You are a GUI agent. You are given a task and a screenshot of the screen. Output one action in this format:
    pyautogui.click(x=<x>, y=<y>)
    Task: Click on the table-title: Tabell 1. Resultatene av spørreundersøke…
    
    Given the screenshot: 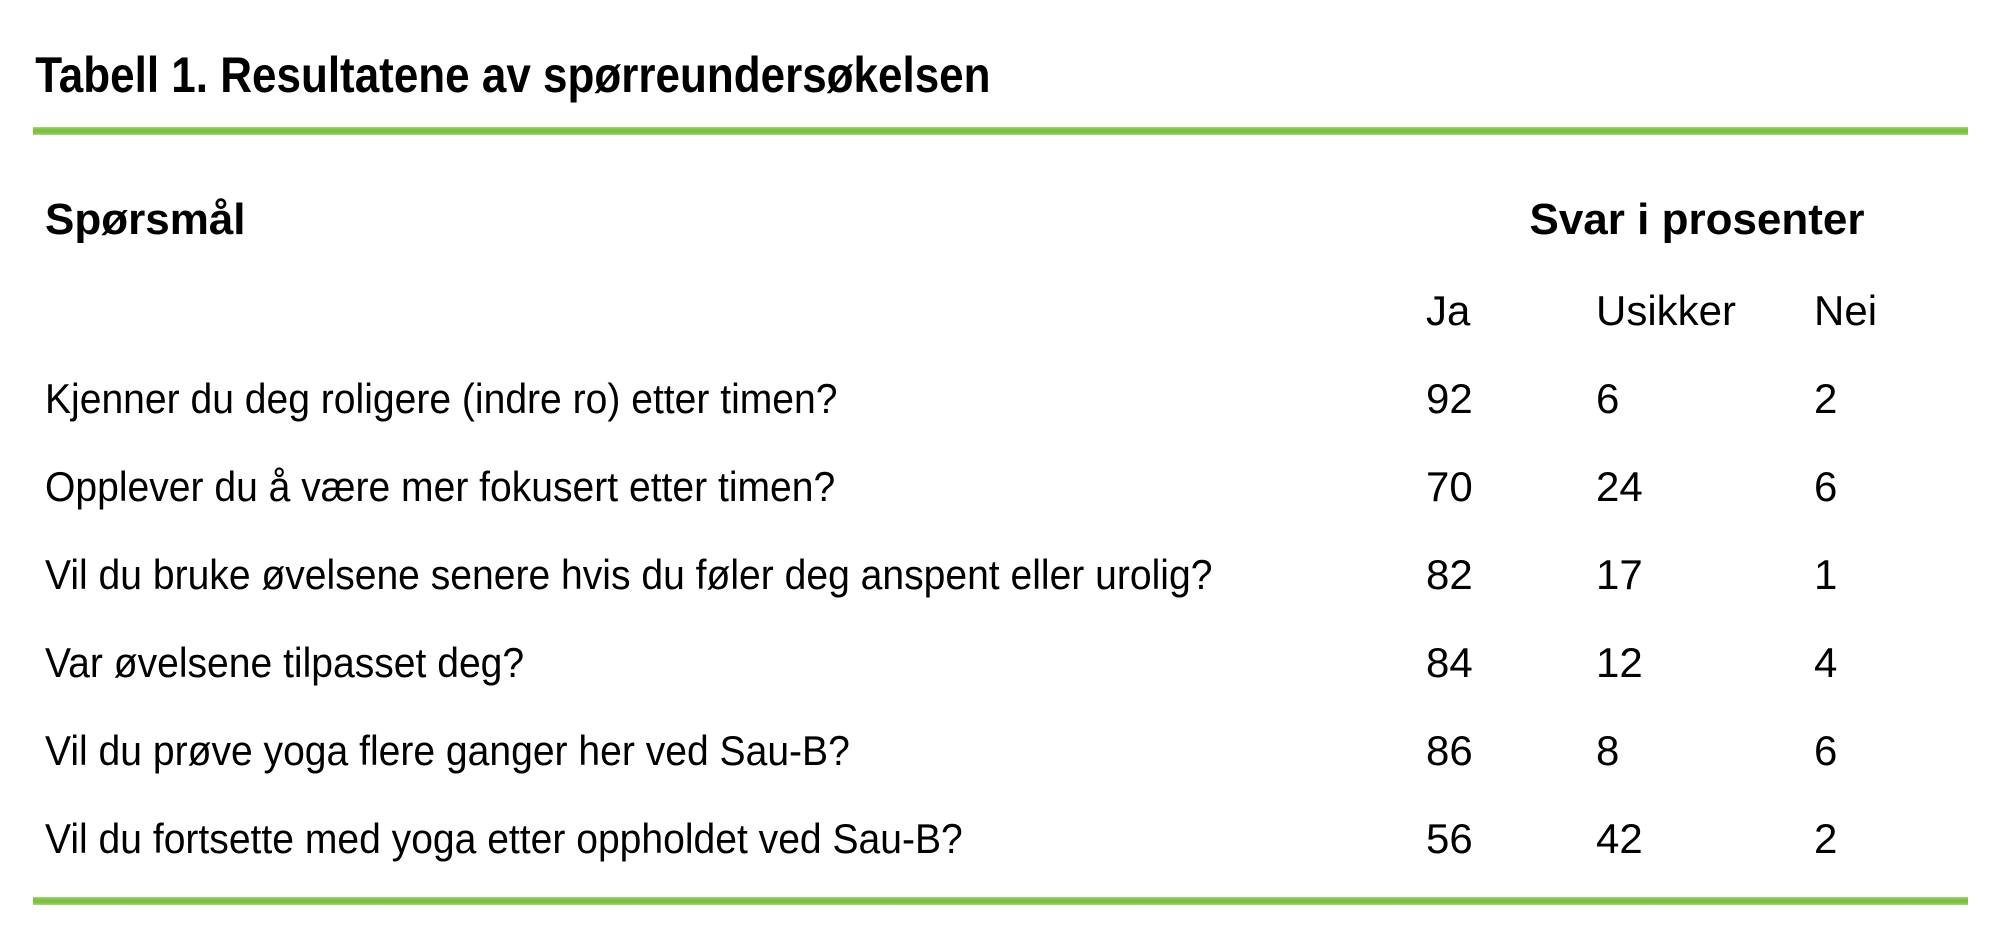 What is the action you would take?
    pyautogui.click(x=513, y=75)
    